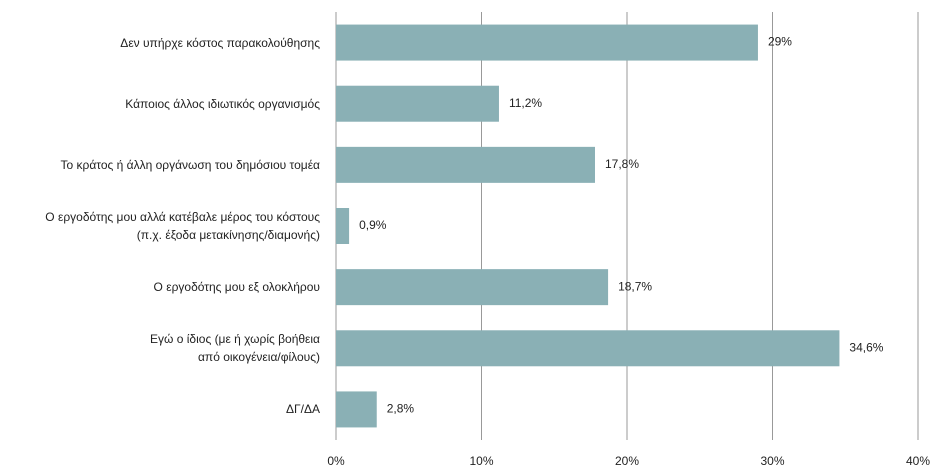 This screenshot has width=932, height=473. Describe the element at coordinates (401, 409) in the screenshot. I see `value-label: 2,8%` at that location.